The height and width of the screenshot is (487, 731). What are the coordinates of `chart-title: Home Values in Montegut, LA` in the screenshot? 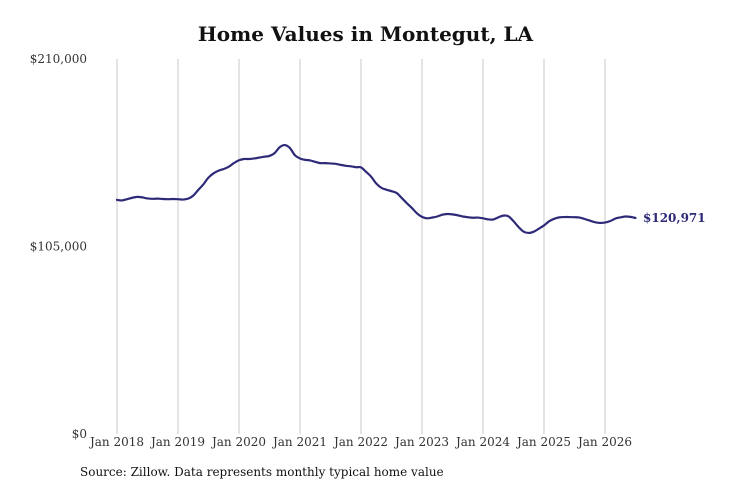 It's located at (365, 34).